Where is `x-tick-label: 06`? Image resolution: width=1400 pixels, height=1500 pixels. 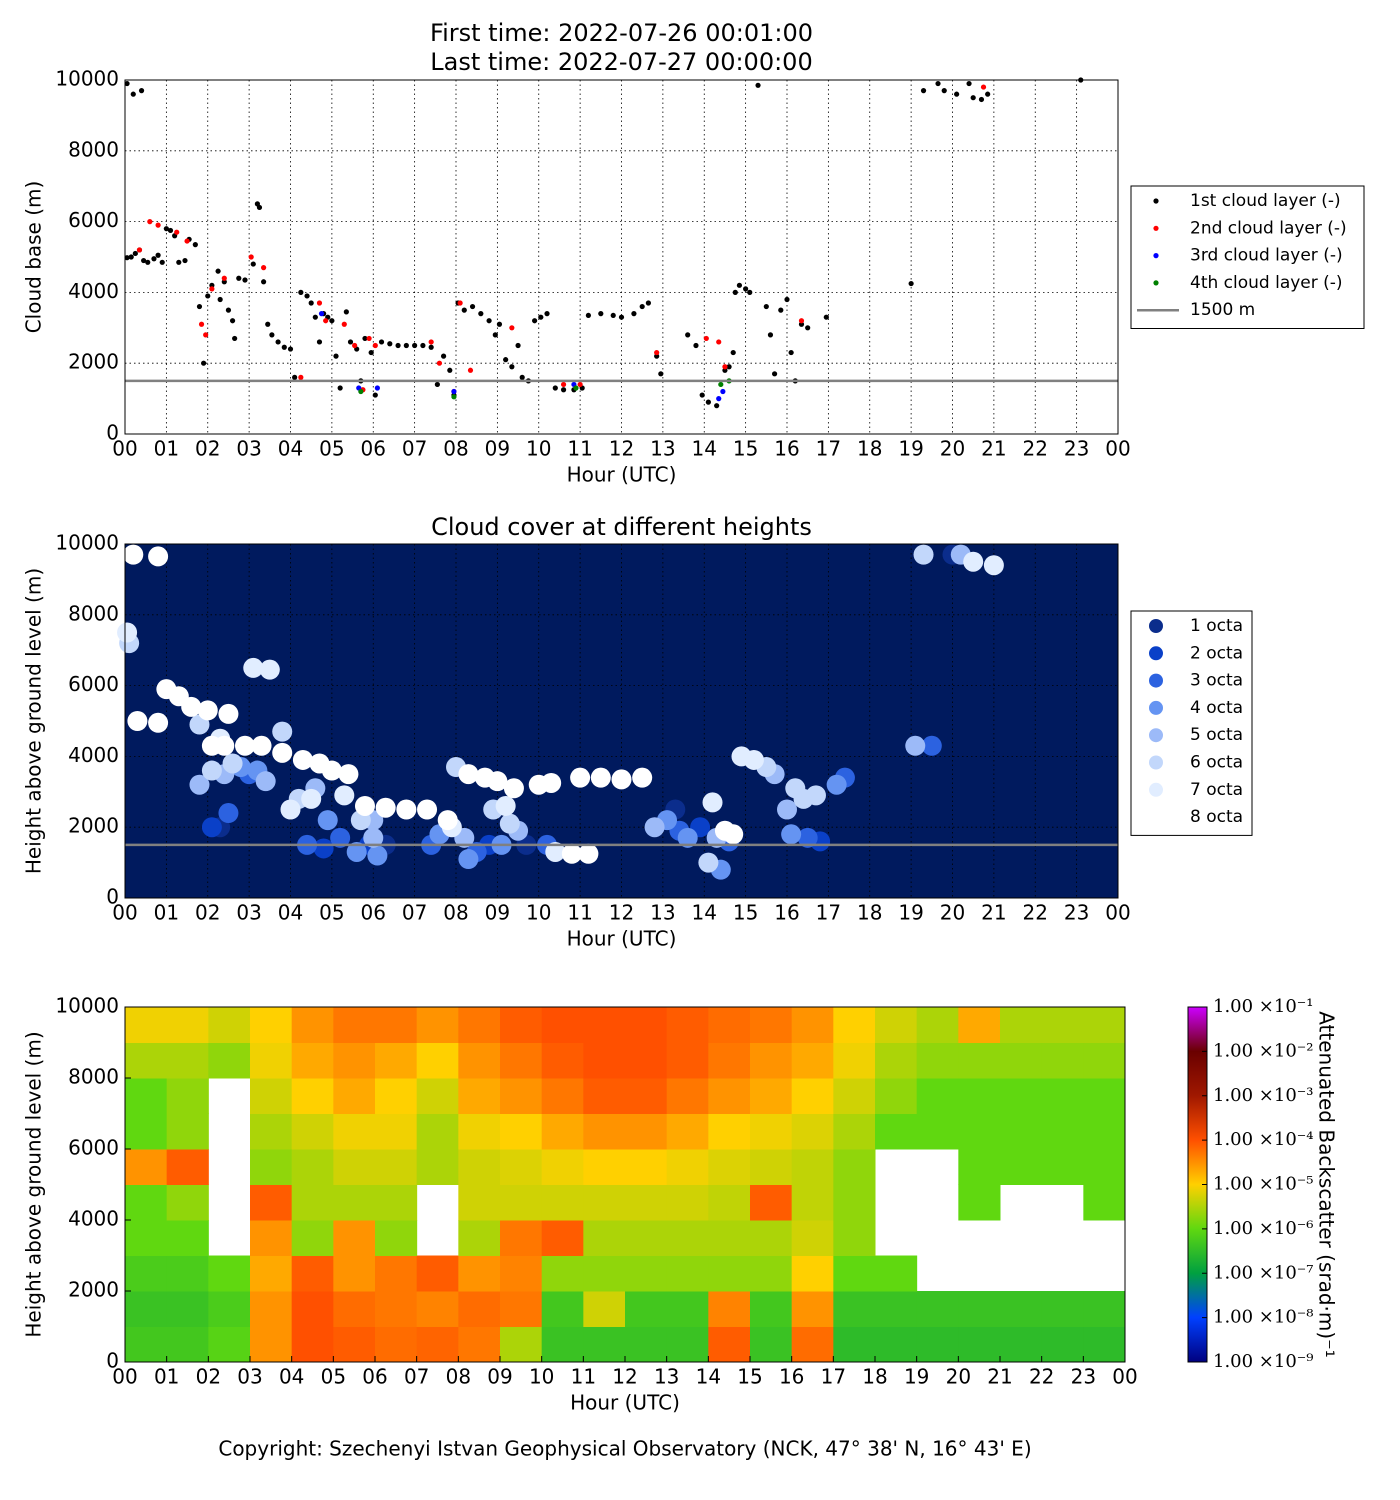
x-tick-label: 06 is located at coordinates (373, 913).